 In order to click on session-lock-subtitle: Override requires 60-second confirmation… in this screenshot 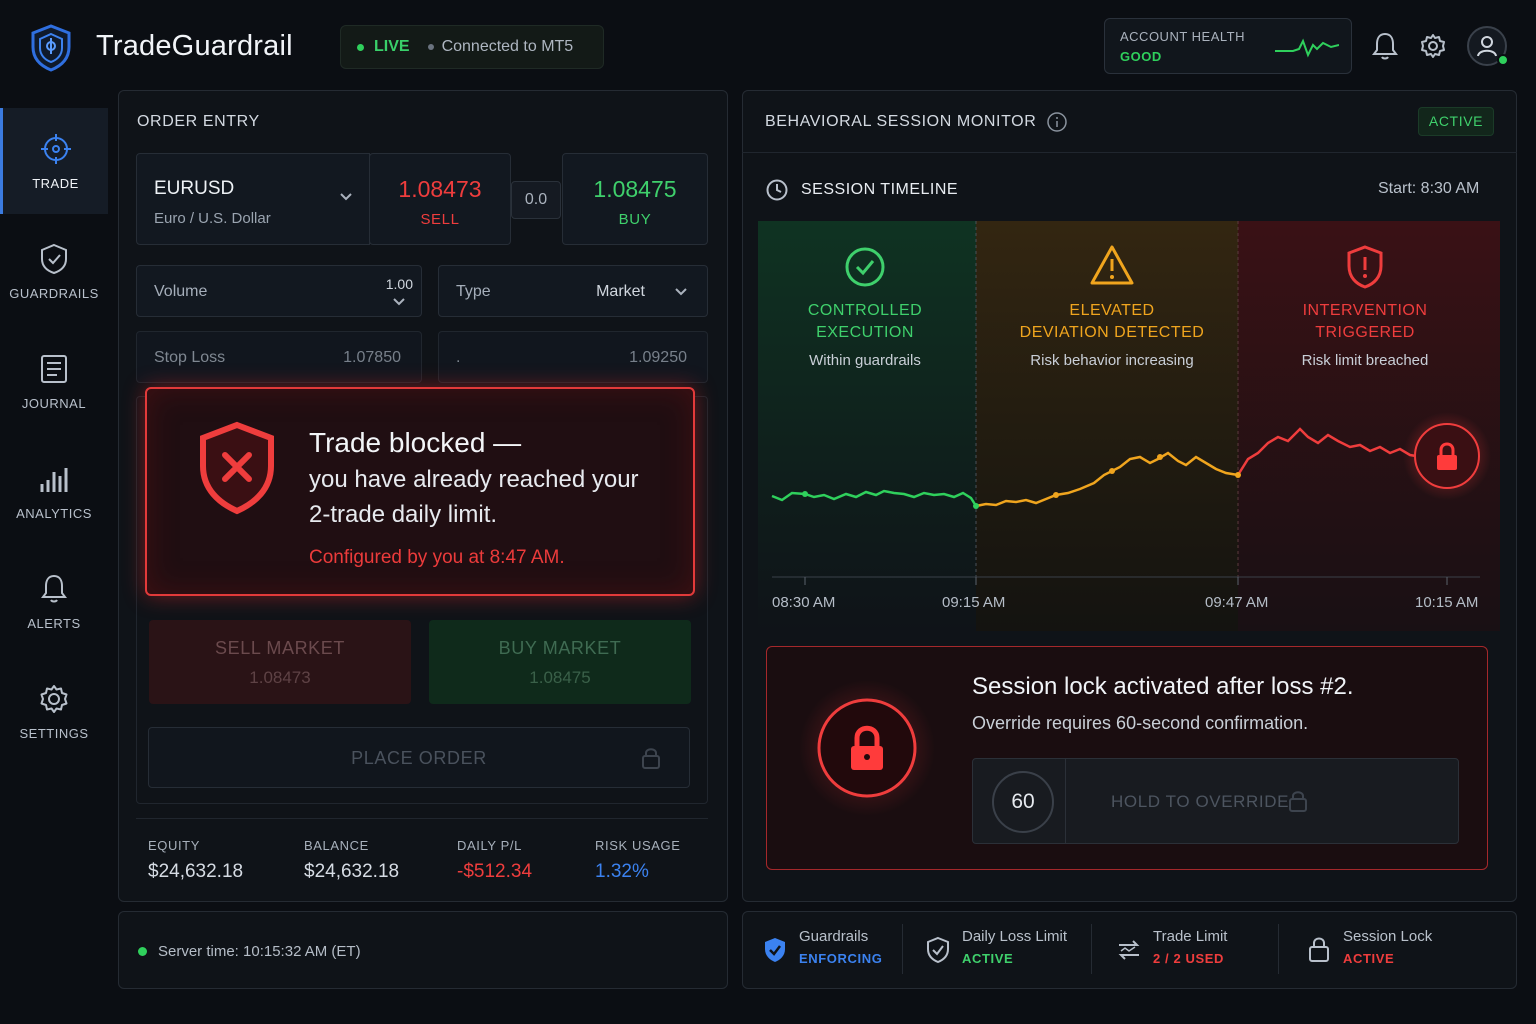, I will do `click(1140, 723)`.